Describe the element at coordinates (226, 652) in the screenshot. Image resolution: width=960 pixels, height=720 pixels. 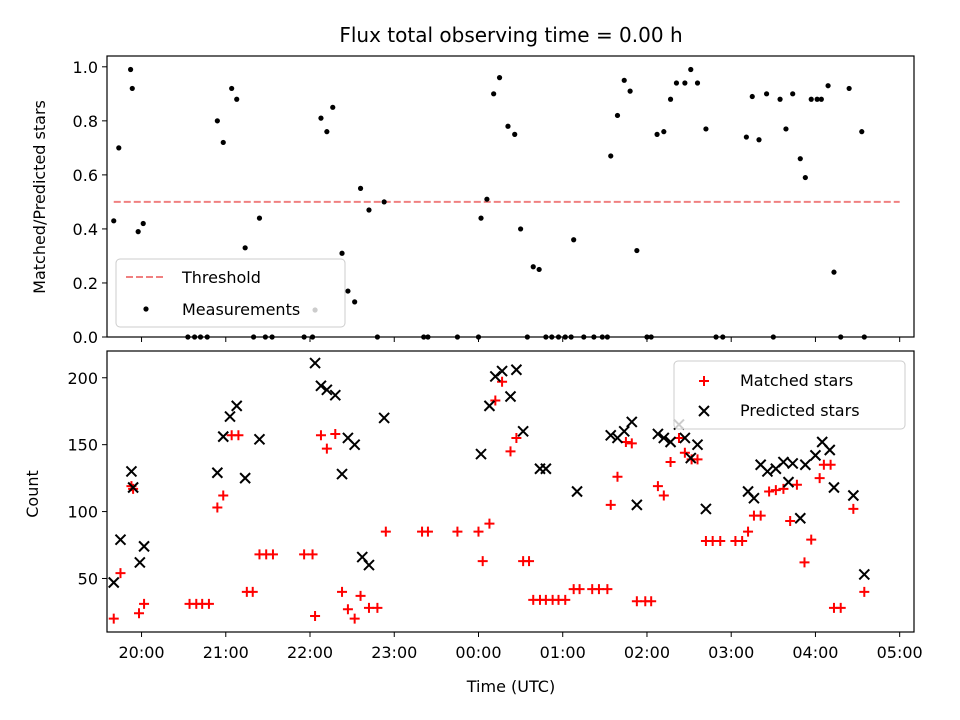
I see `x-tick-label: 21:00` at that location.